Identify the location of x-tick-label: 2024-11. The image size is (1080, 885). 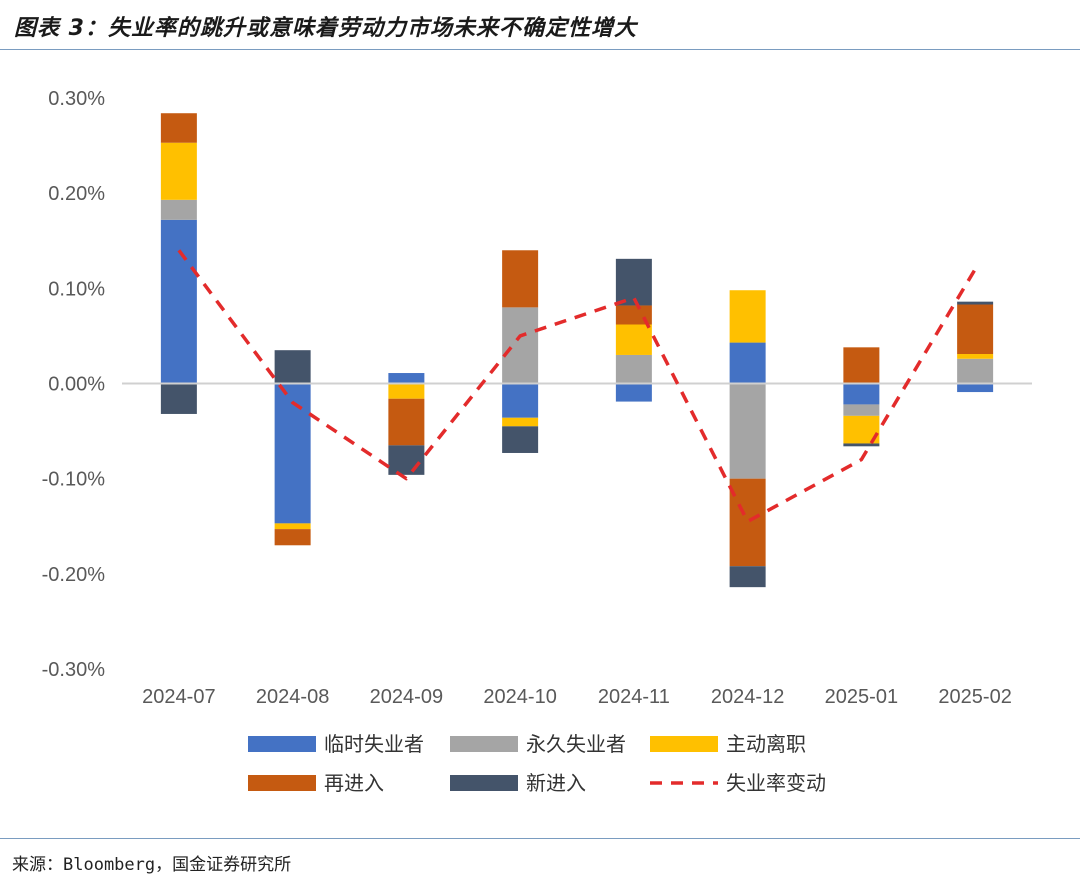
(634, 697).